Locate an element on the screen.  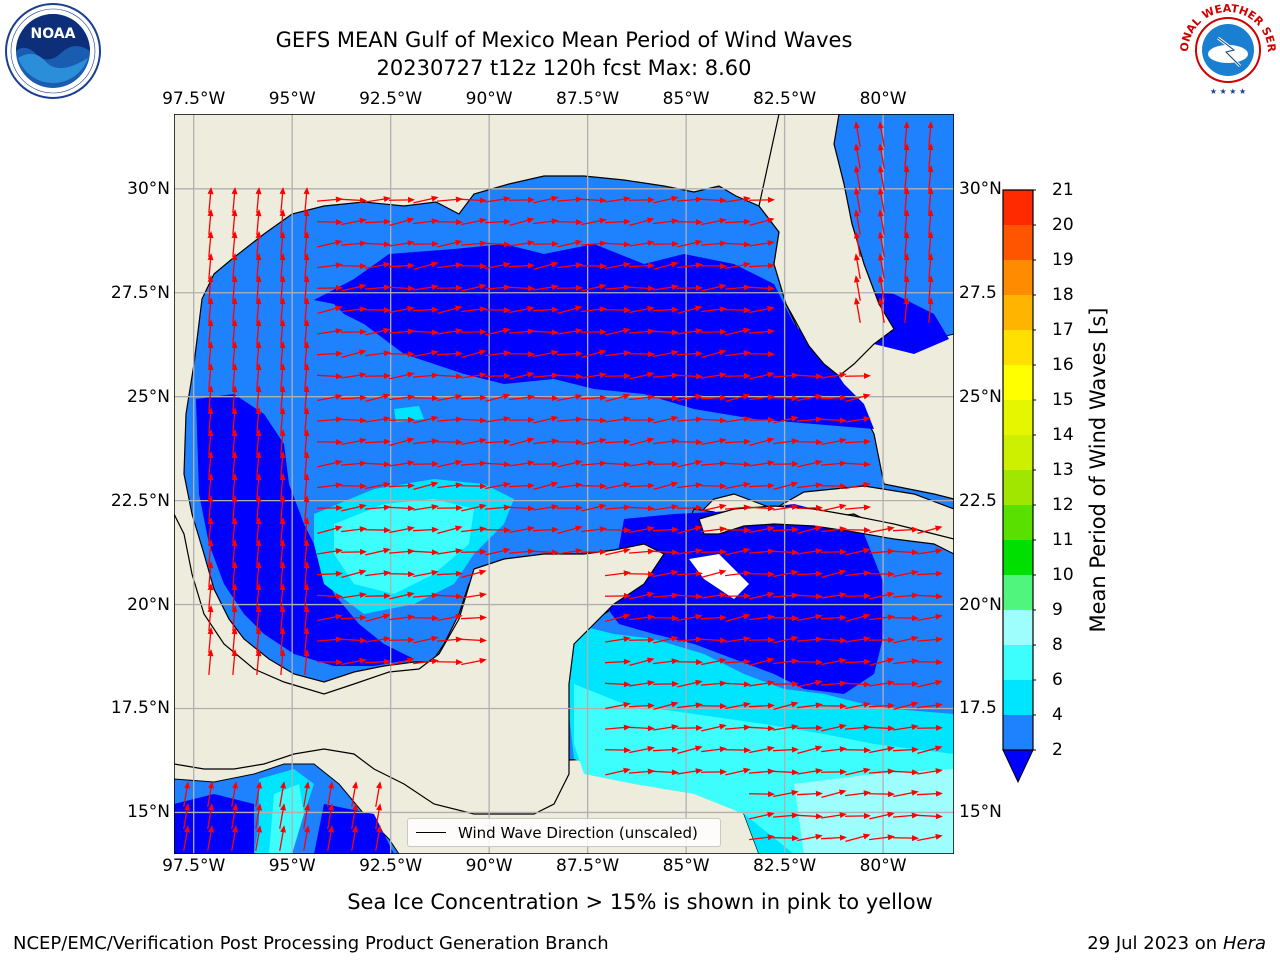
y-tick-label: 20°N is located at coordinates (980, 604).